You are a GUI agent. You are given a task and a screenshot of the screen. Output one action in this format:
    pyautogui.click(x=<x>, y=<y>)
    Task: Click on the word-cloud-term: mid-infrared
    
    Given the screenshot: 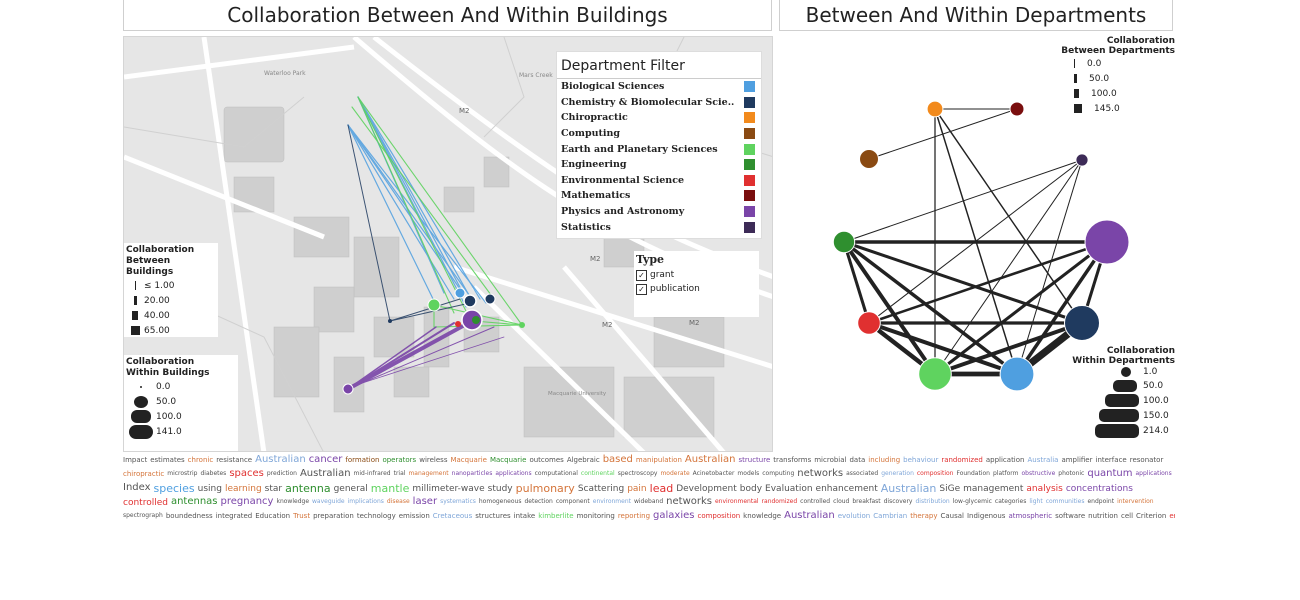 What is the action you would take?
    pyautogui.click(x=372, y=473)
    